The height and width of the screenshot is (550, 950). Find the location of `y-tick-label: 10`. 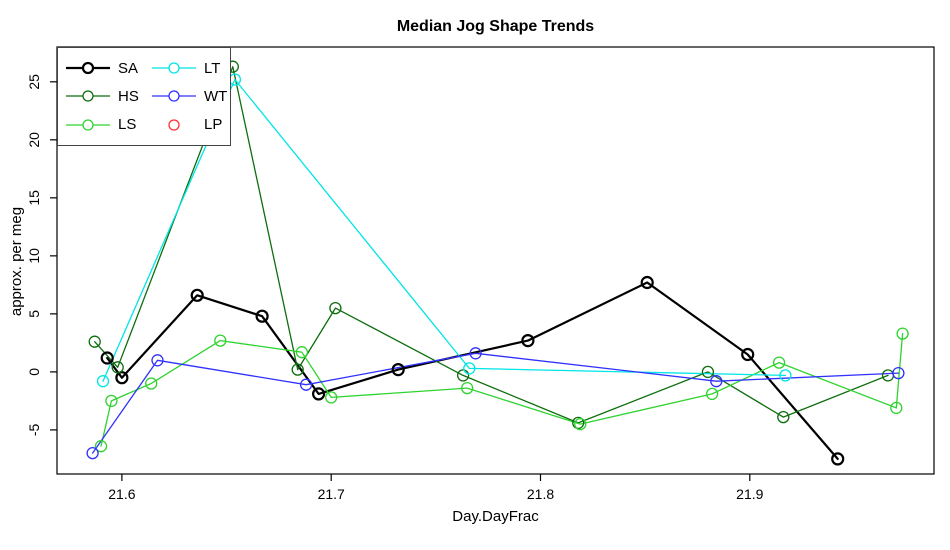

y-tick-label: 10 is located at coordinates (34, 256).